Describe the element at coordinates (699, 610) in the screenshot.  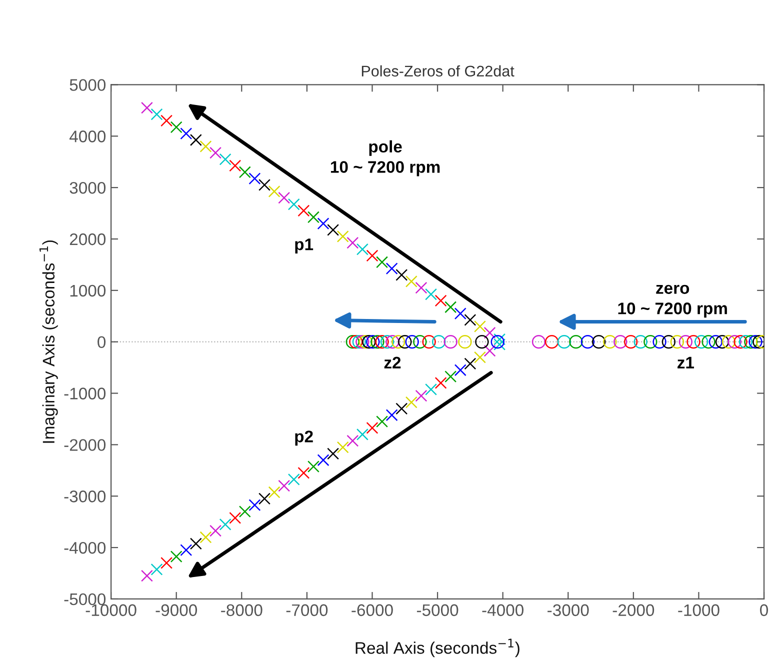
I see `x-tick-label: -1000` at that location.